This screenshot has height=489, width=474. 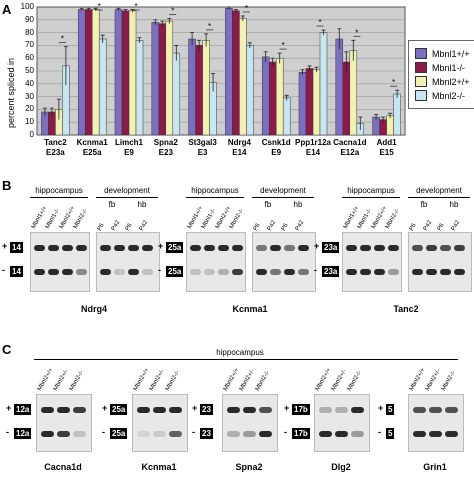 What do you see at coordinates (249, 467) in the screenshot?
I see `gene-name: Spna2` at bounding box center [249, 467].